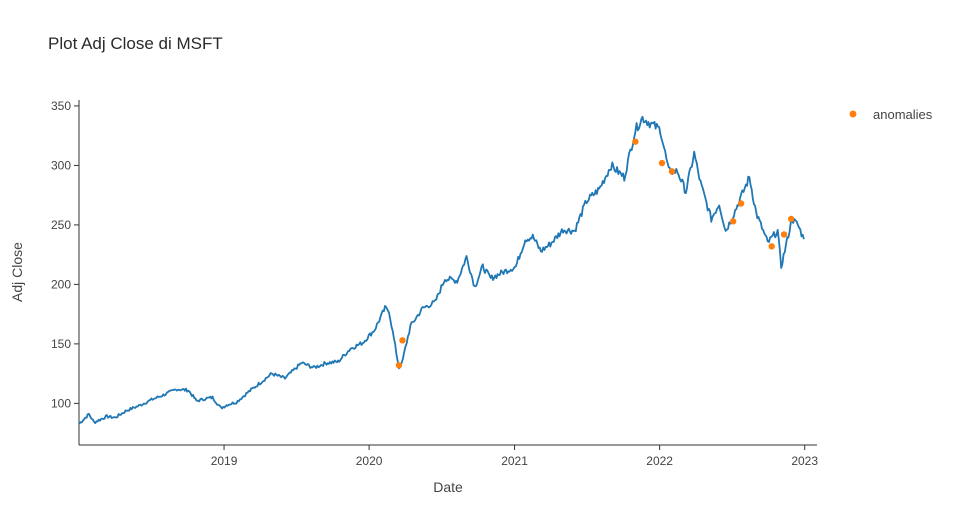 This screenshot has width=953, height=525. Describe the element at coordinates (804, 461) in the screenshot. I see `x-tick-label: 2023` at that location.